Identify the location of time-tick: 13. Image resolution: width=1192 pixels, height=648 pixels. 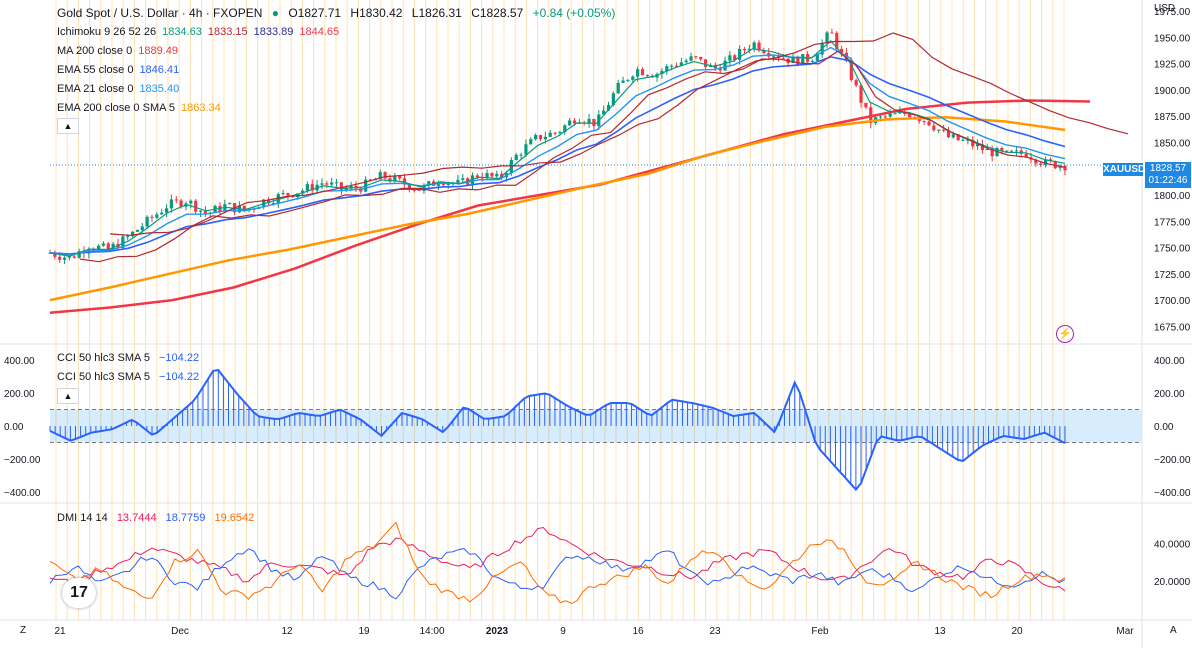
(940, 631).